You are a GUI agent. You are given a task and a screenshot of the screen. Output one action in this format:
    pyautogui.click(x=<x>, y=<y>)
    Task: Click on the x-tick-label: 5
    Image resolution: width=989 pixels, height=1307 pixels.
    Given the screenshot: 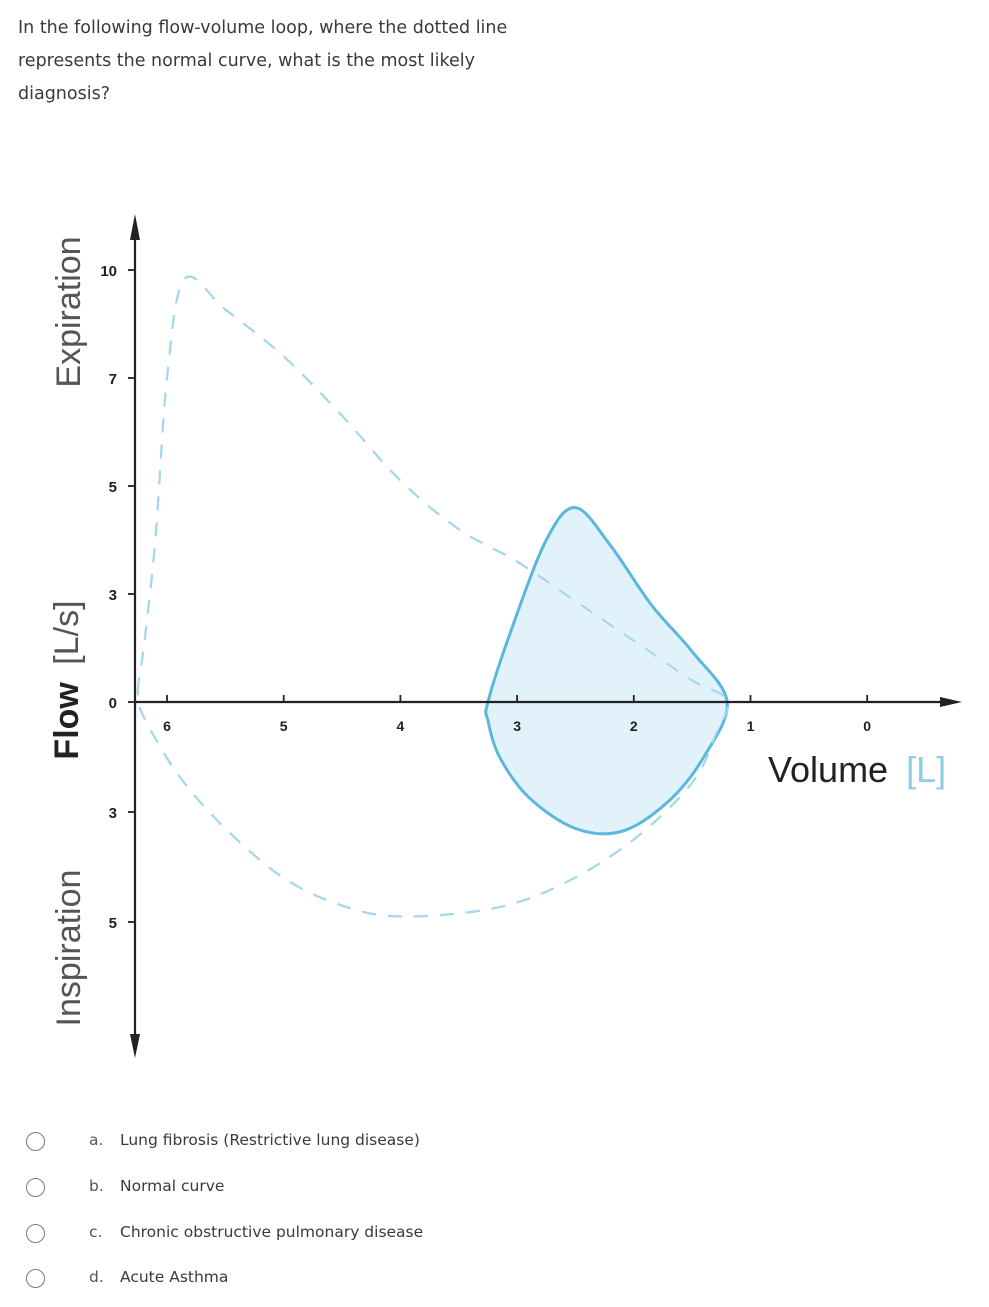 What is the action you would take?
    pyautogui.click(x=284, y=726)
    